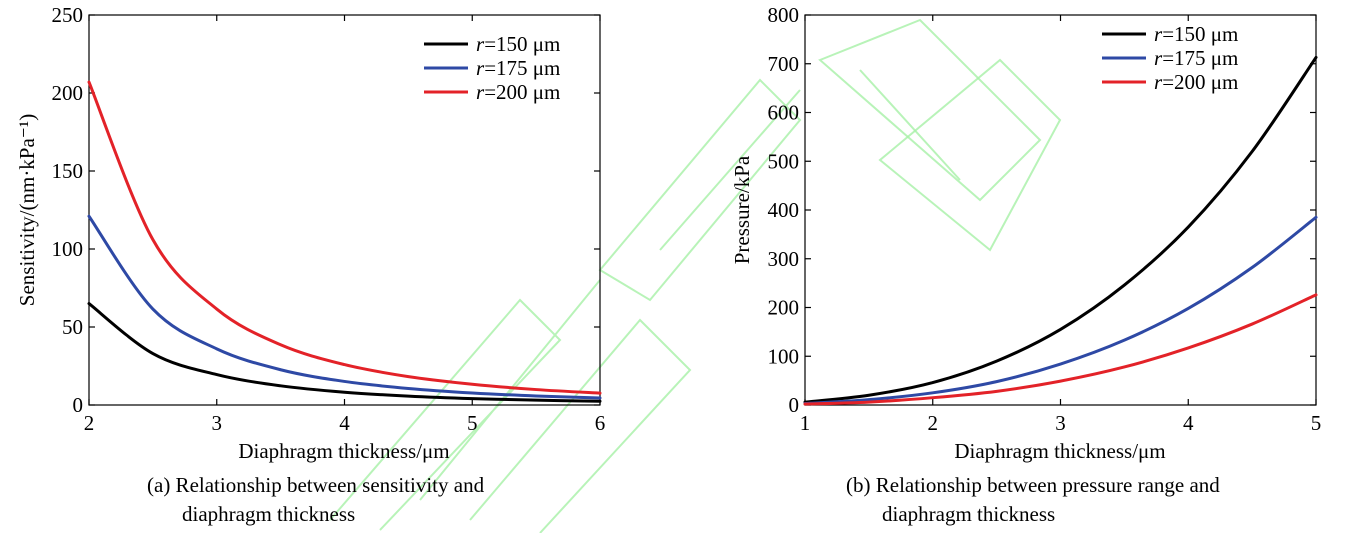  I want to click on y-tick-label: 50, so click(72, 327).